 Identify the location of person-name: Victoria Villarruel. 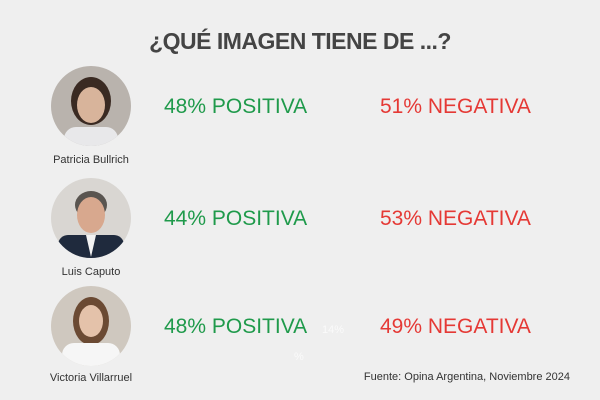
(91, 378).